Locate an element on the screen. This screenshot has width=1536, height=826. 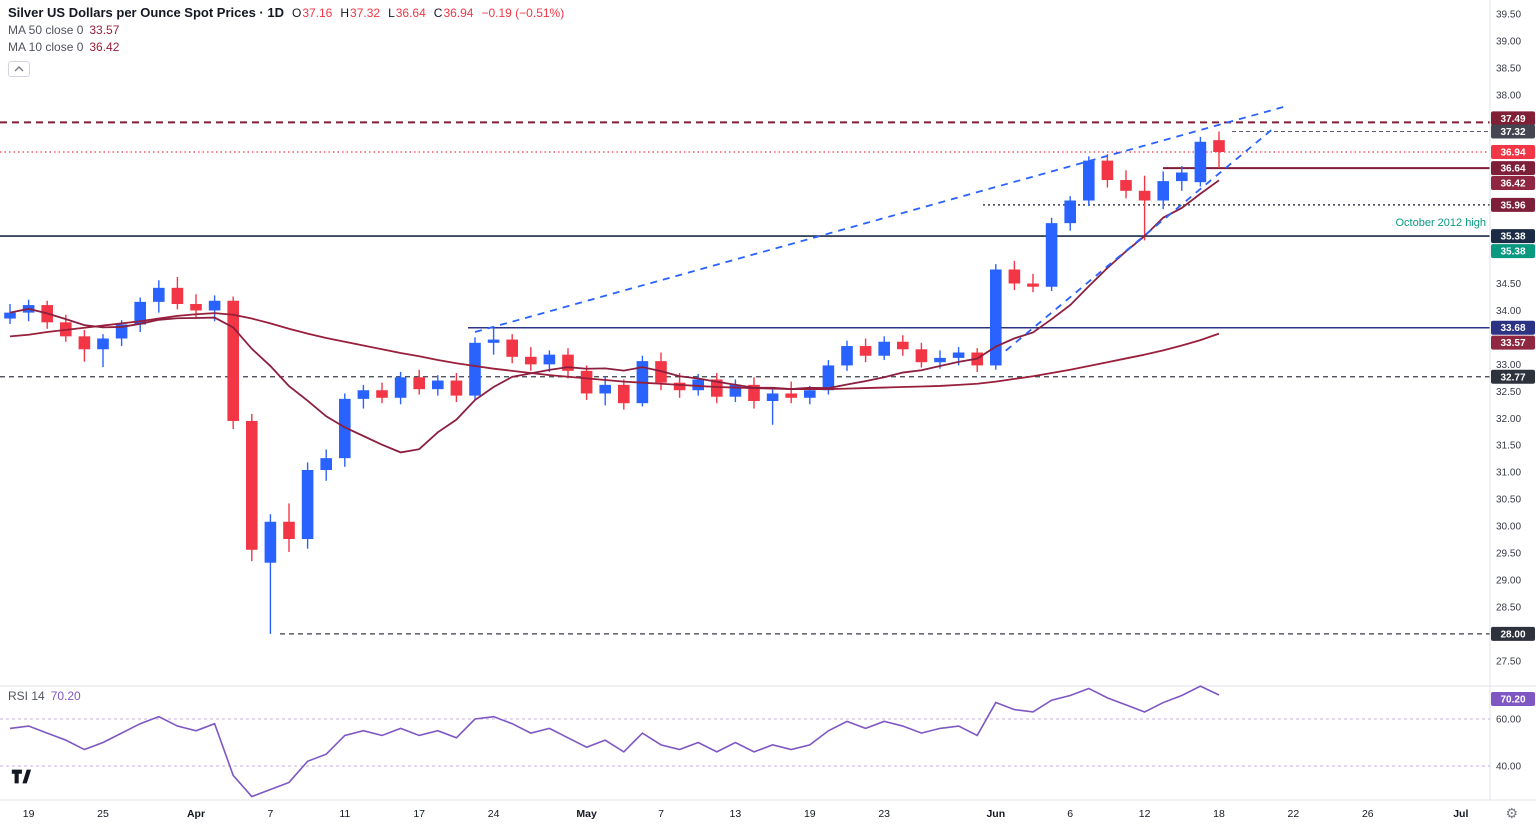
legend-collapse-button is located at coordinates (19, 69).